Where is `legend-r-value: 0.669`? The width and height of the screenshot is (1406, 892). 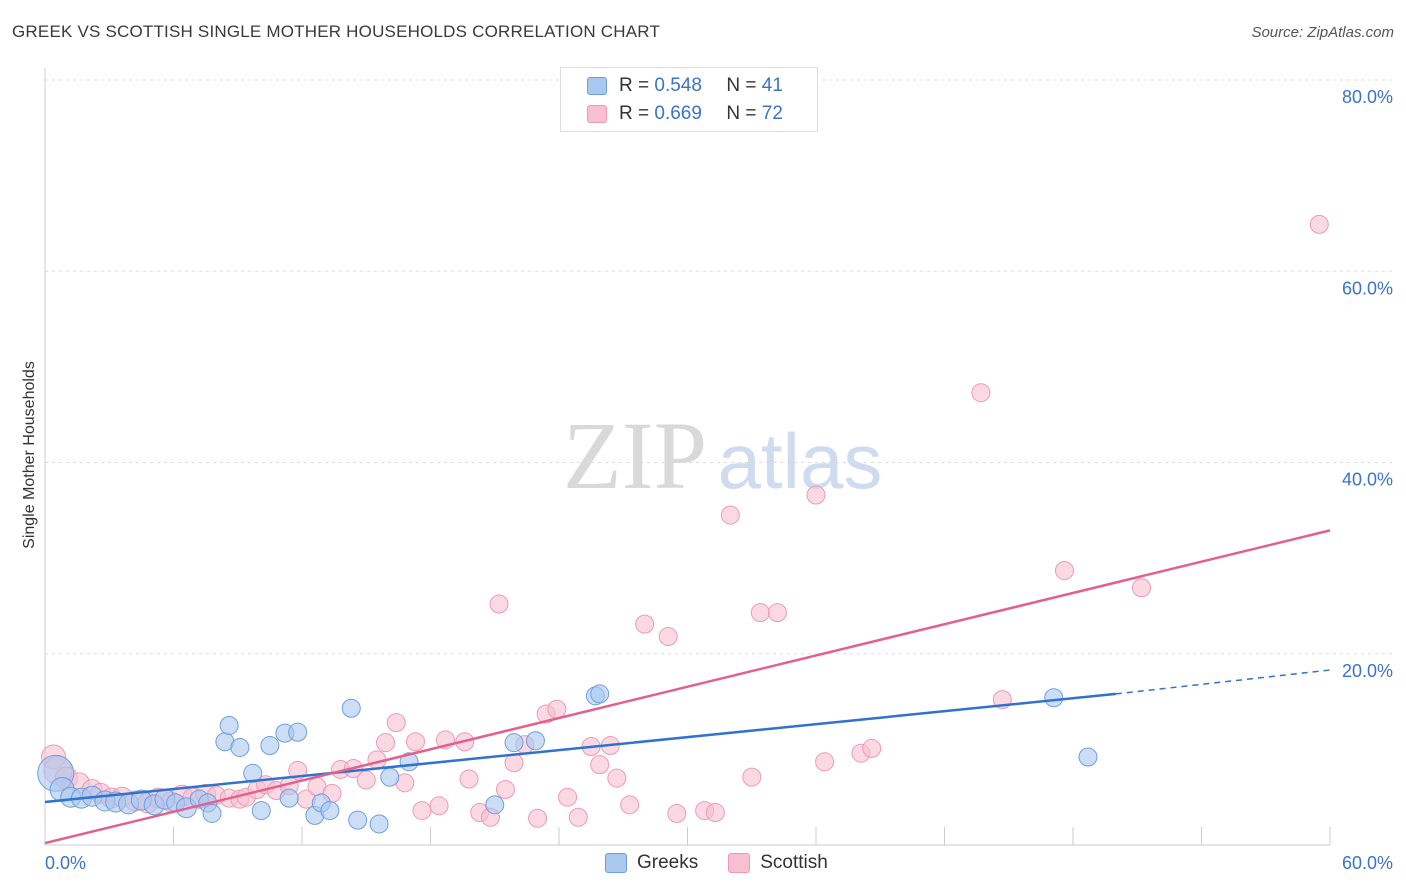 legend-r-value: 0.669 is located at coordinates (678, 113).